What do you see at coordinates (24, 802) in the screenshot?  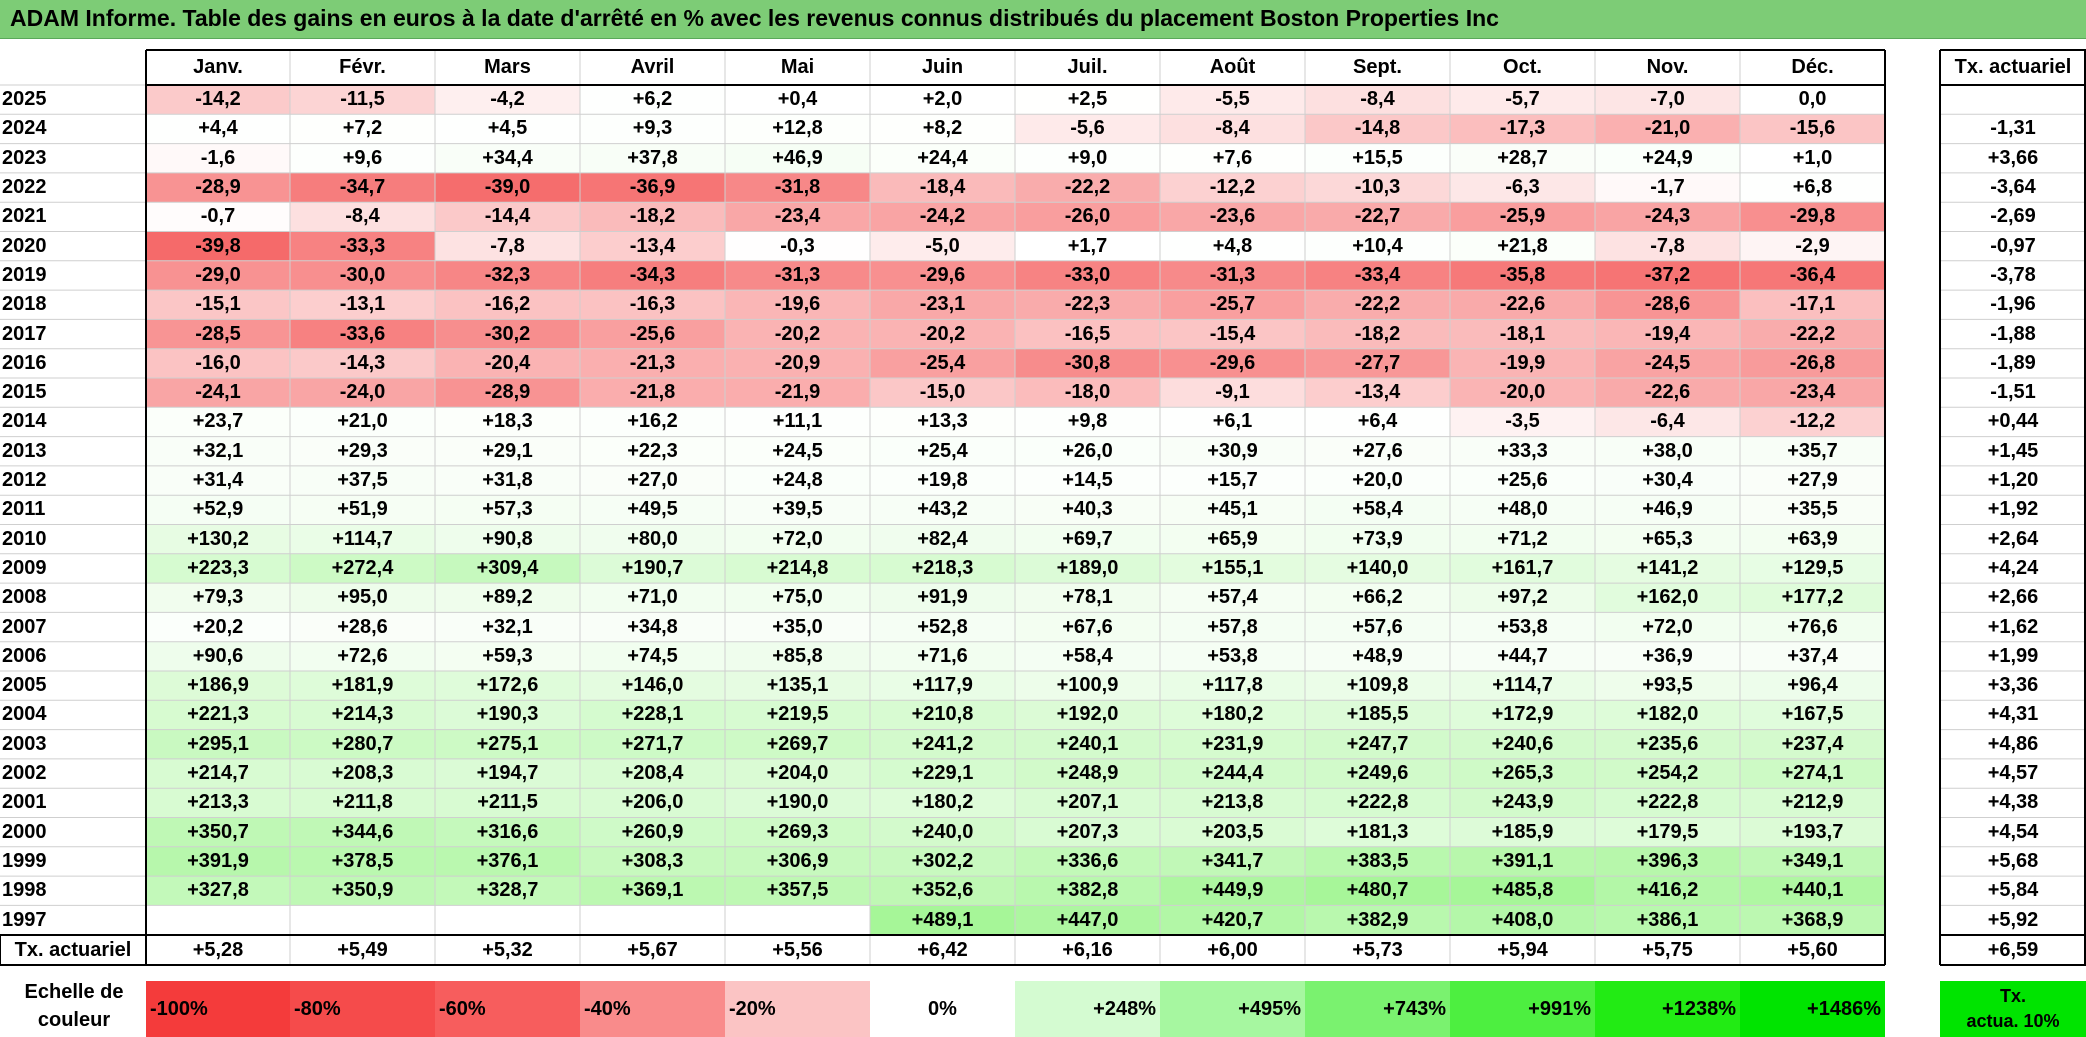 I see `year-label: 2001` at bounding box center [24, 802].